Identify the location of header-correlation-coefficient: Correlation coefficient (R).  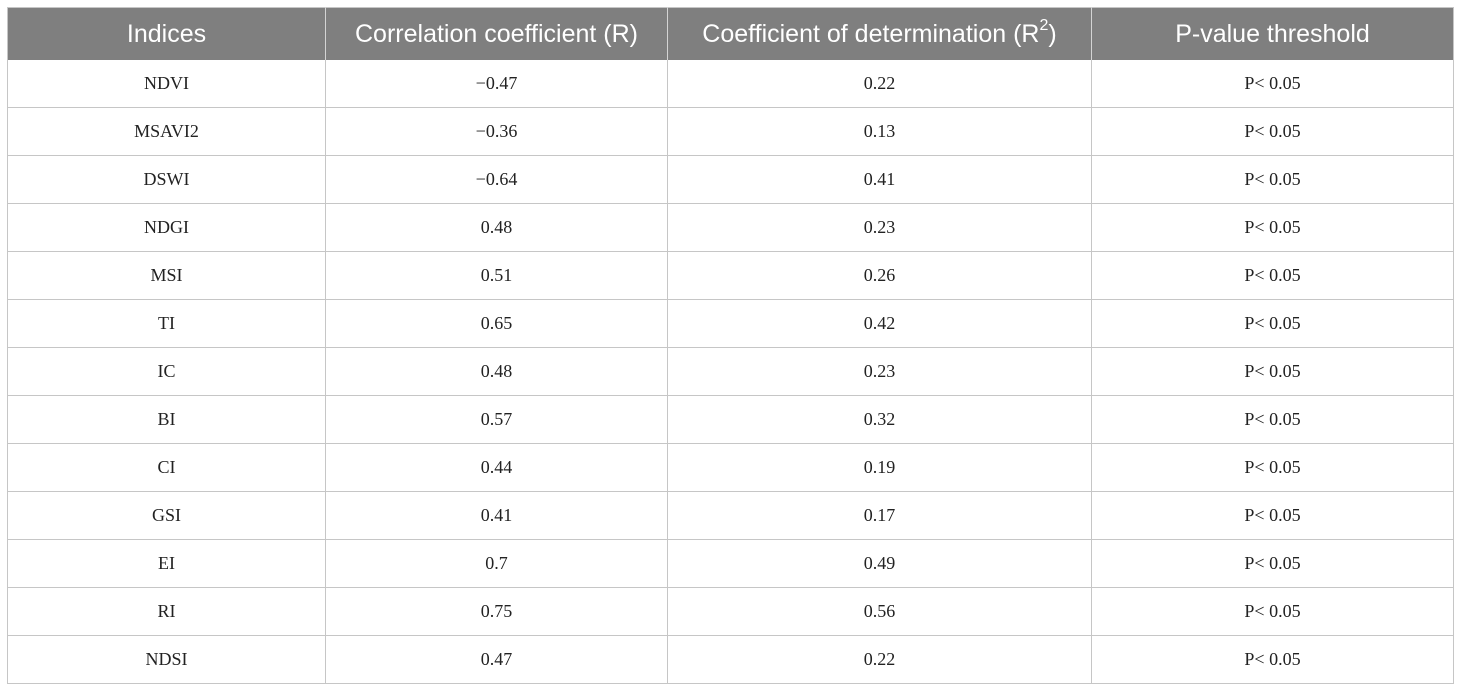
(496, 33).